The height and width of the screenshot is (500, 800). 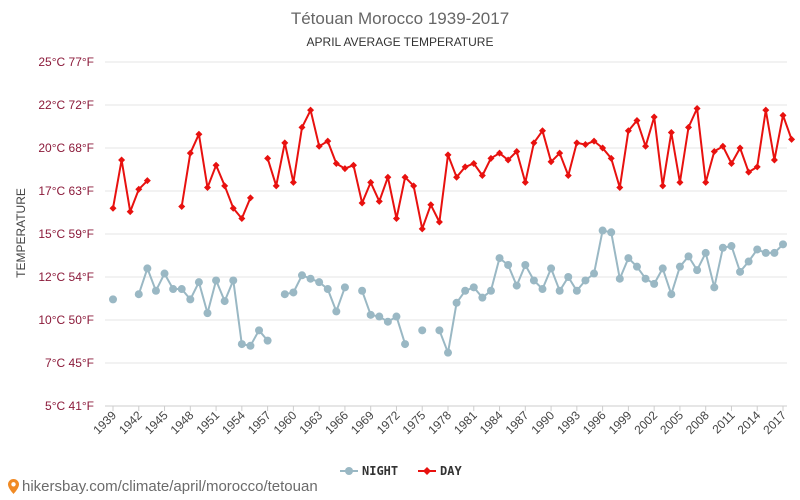 I want to click on x-tick-label: 1996, so click(x=594, y=422).